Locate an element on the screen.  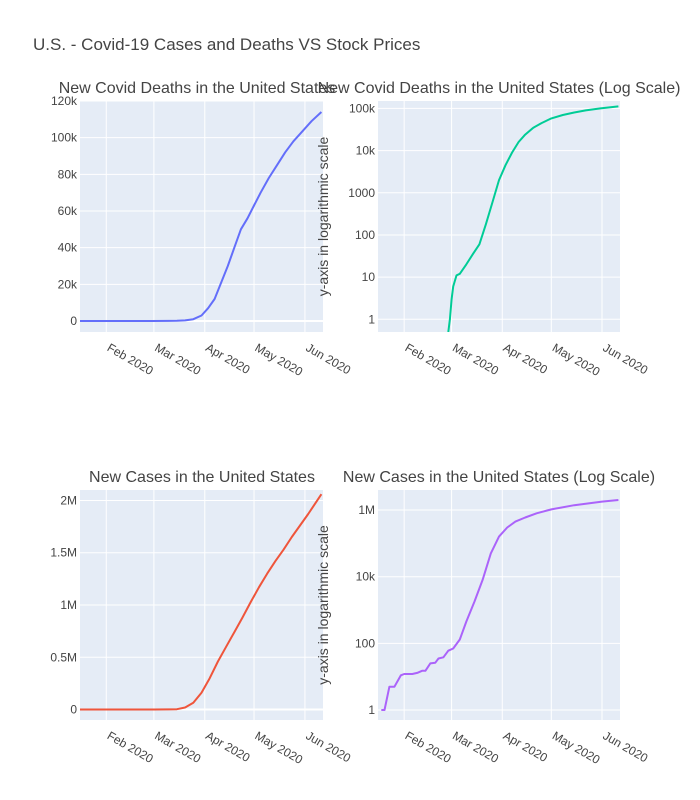
y-tick-label: 1000 is located at coordinates (361, 193).